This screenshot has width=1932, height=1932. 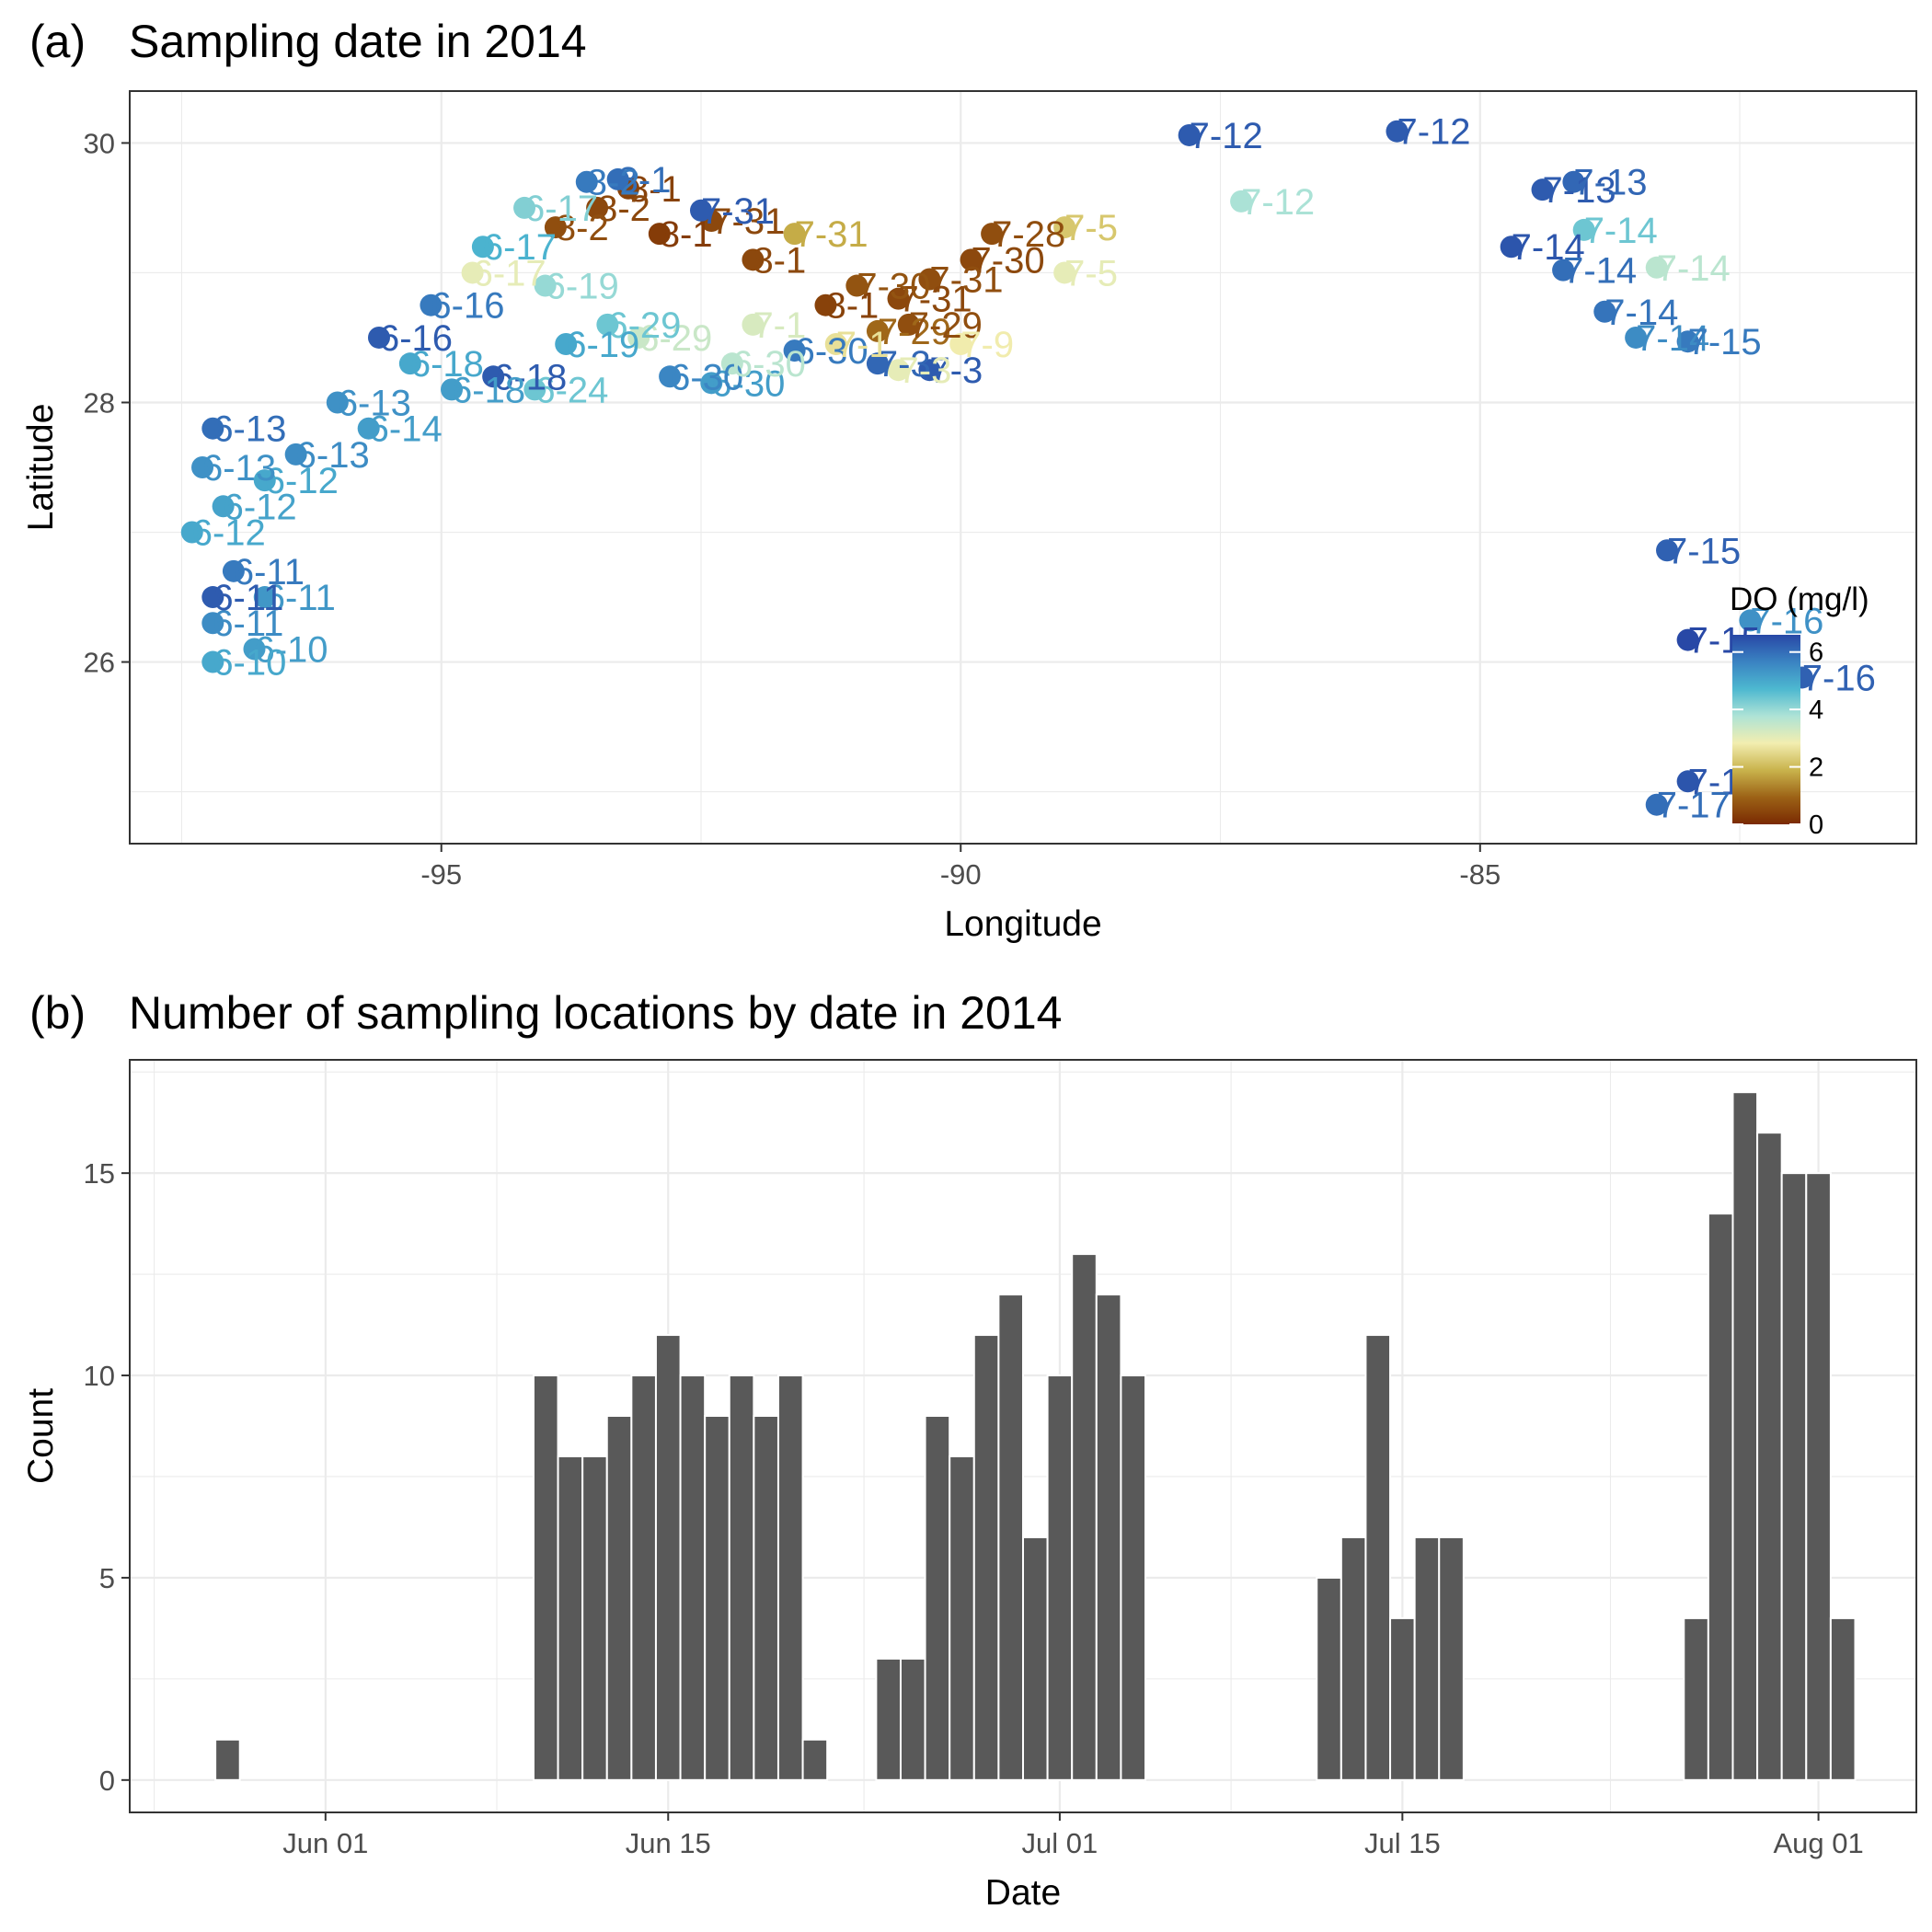 I want to click on sample-date-label: 7-16, so click(x=1839, y=678).